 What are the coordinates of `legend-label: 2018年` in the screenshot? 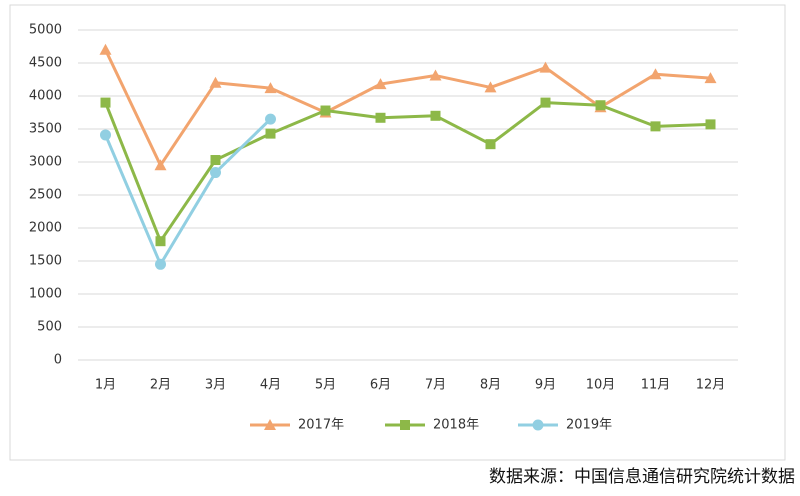 It's located at (456, 425).